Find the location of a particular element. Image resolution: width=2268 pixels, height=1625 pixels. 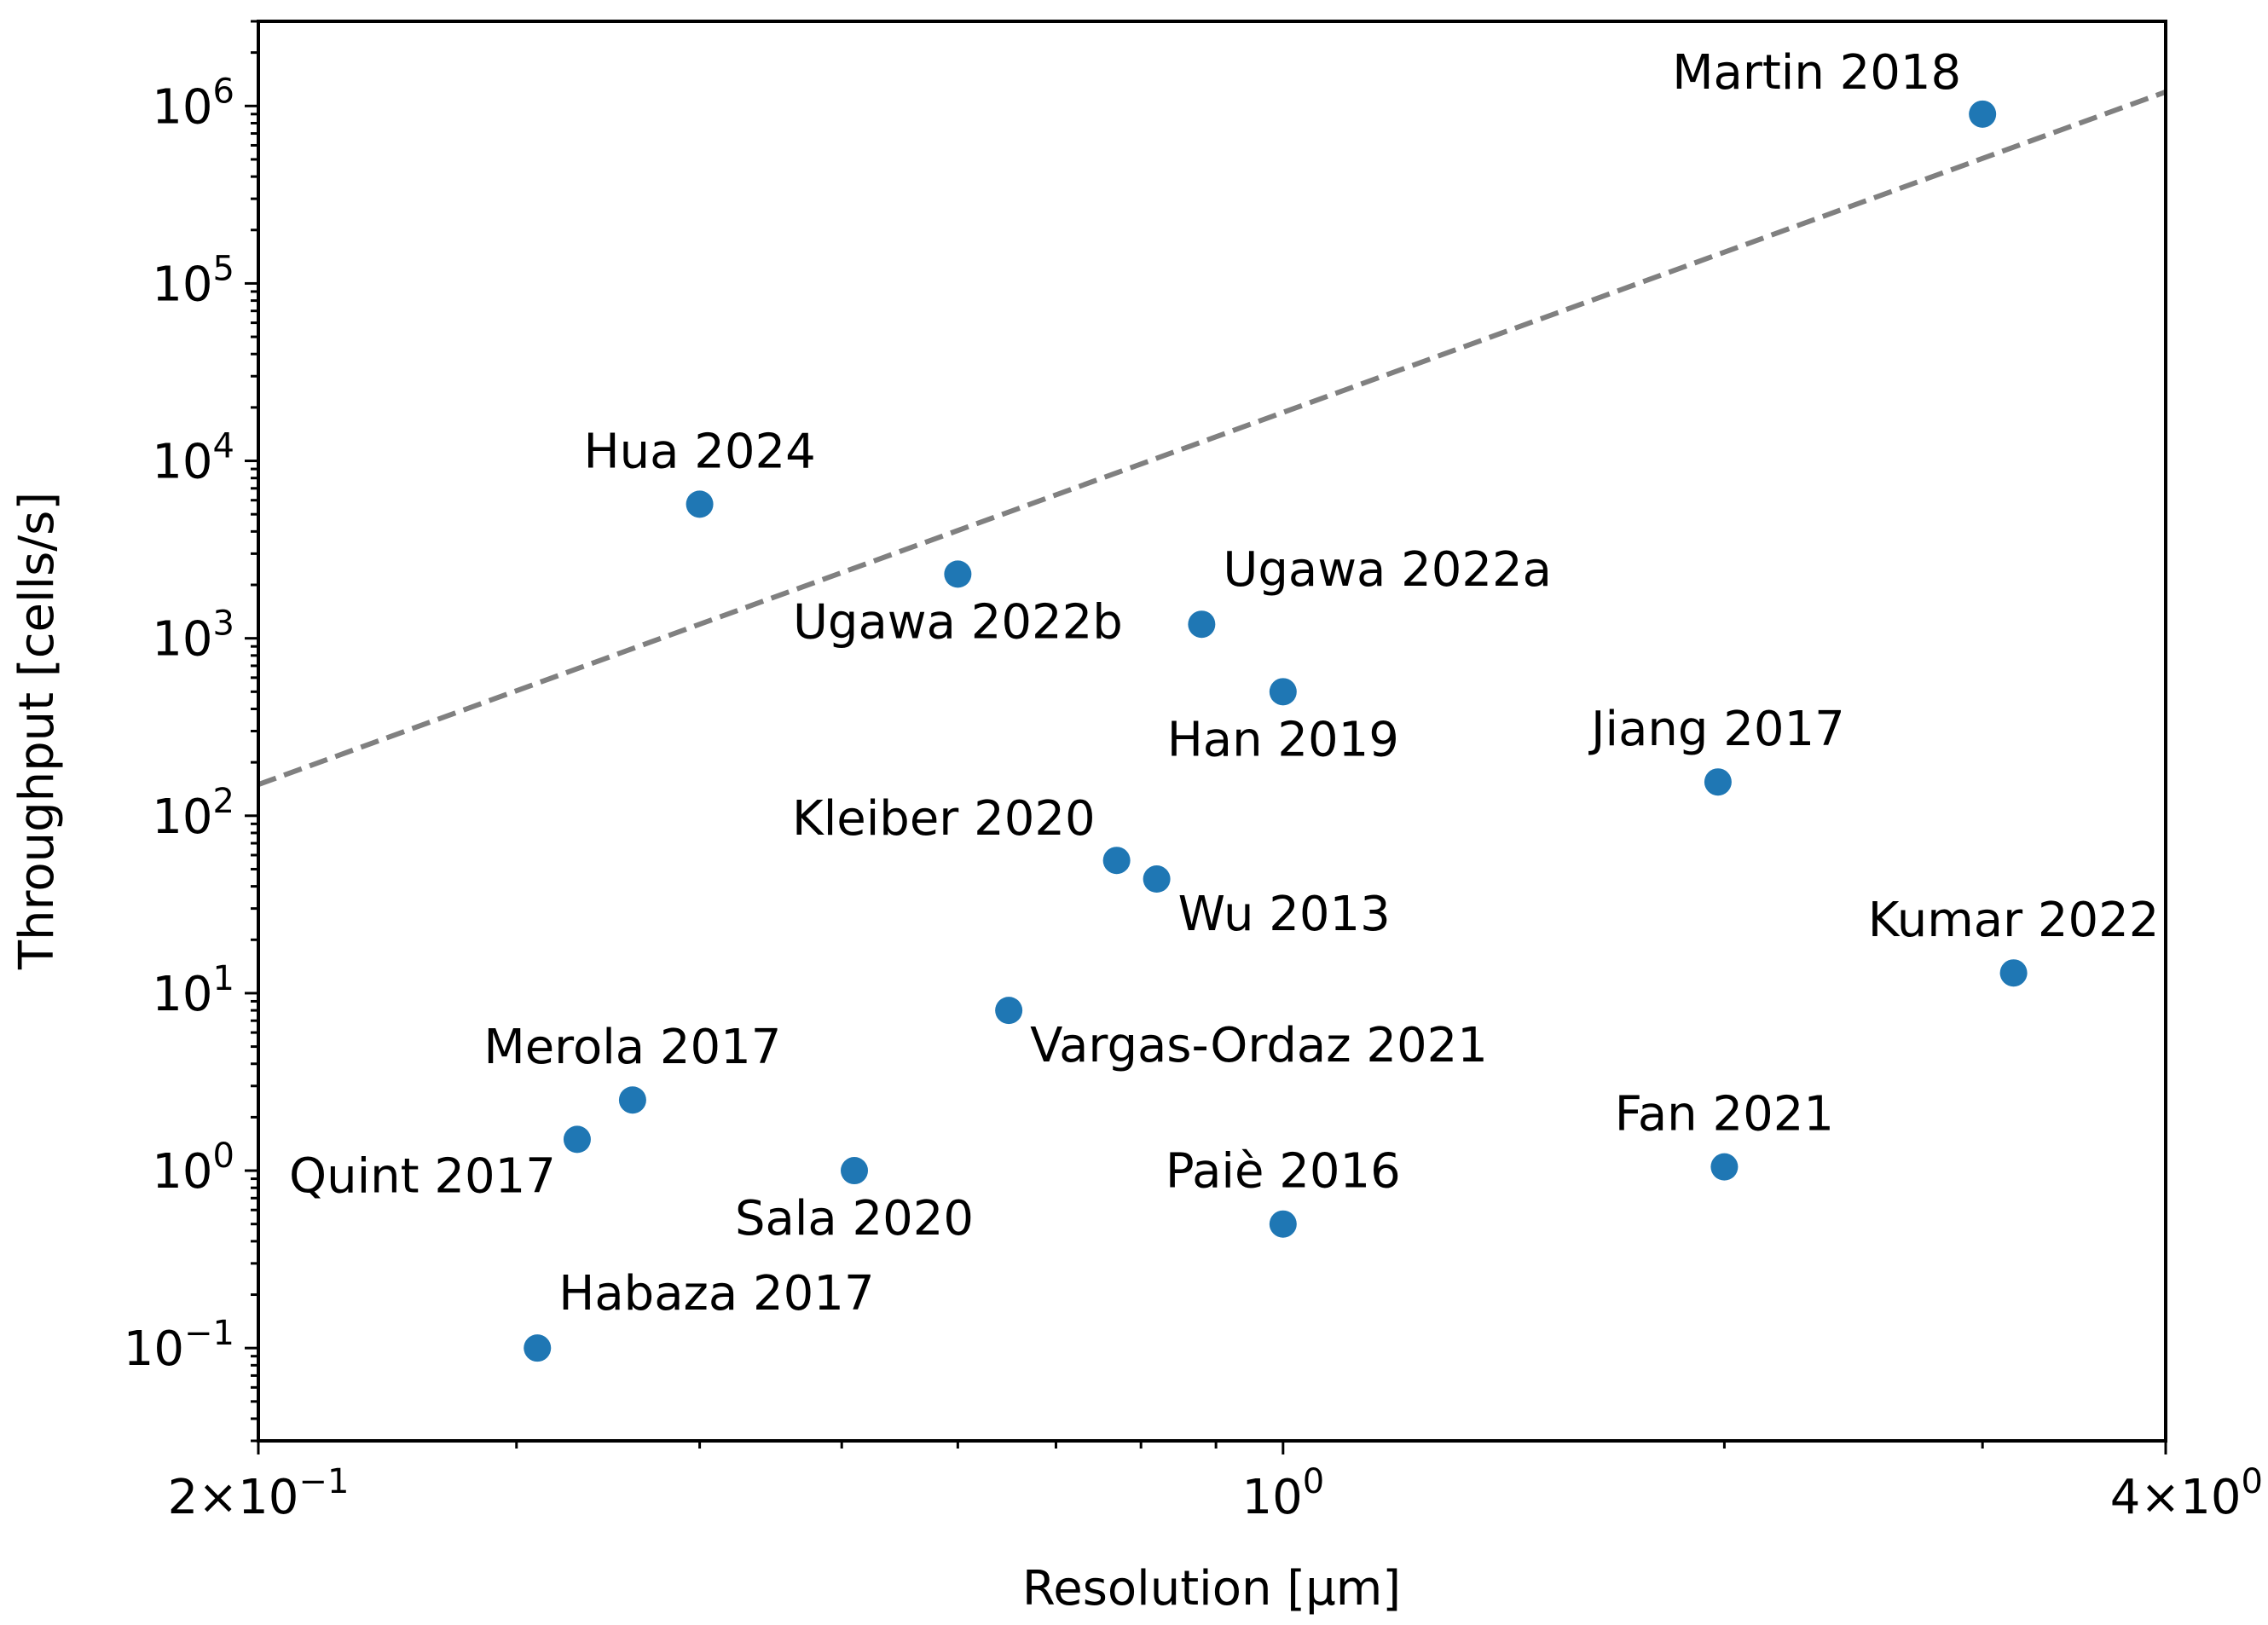

y-tick-label: 10⁶ is located at coordinates (193, 103).